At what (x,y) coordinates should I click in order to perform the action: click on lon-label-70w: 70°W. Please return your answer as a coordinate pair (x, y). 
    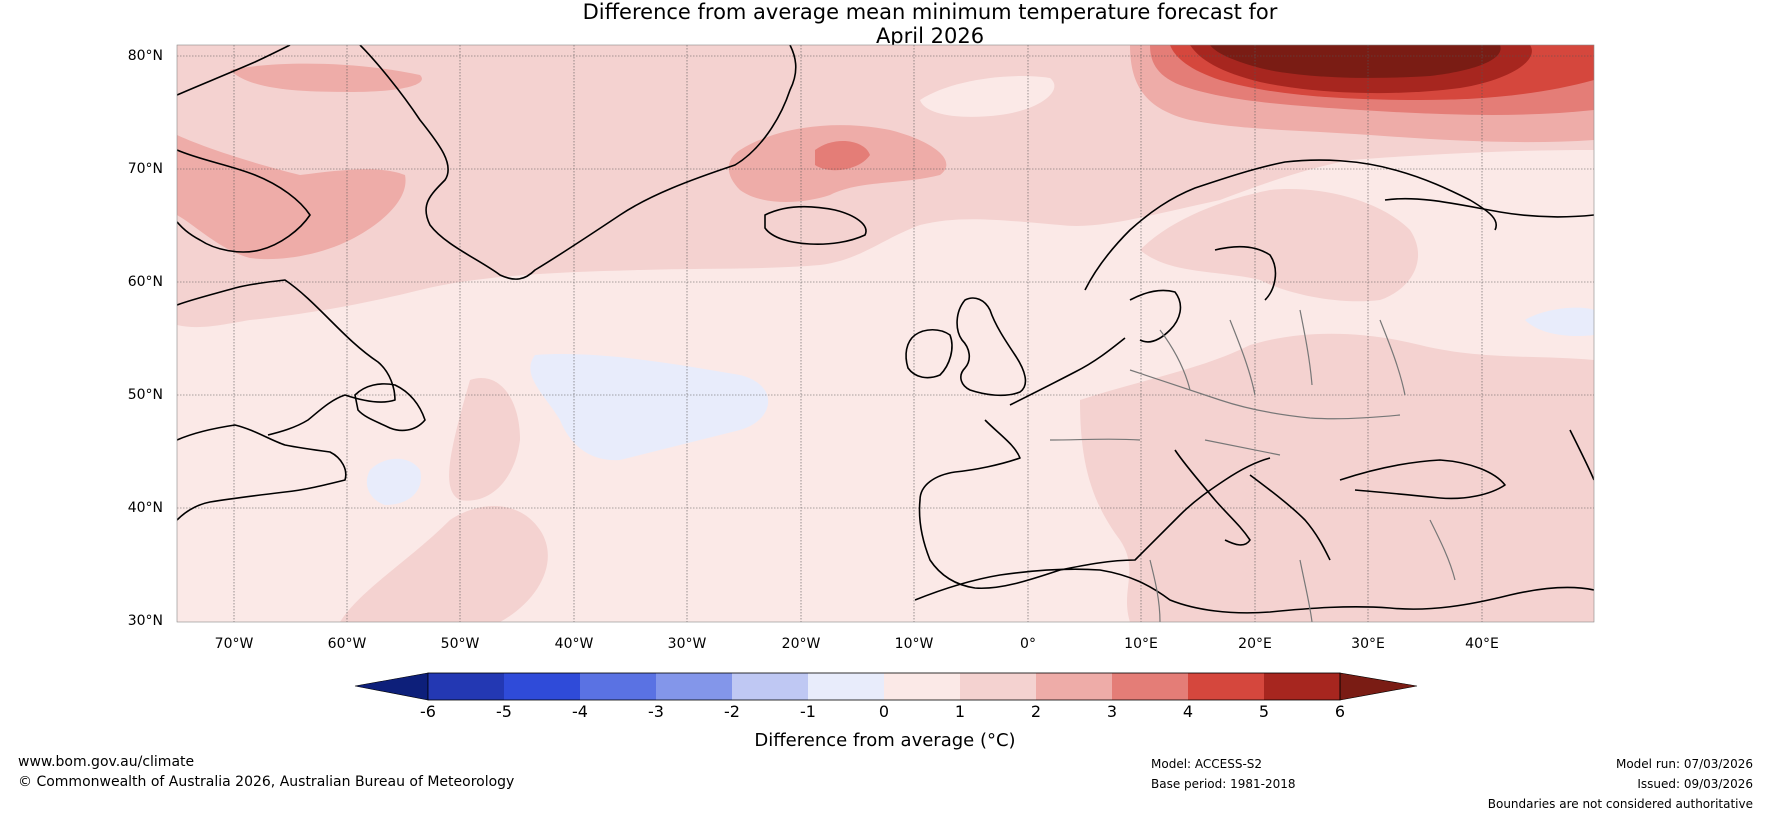
    Looking at the image, I should click on (234, 644).